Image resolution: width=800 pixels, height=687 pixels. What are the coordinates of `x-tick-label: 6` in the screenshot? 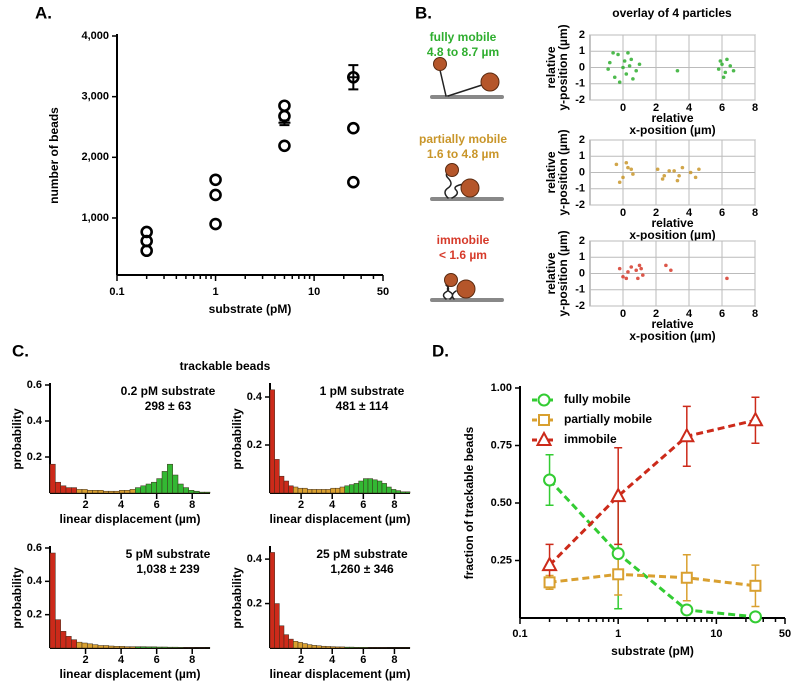 It's located at (722, 213).